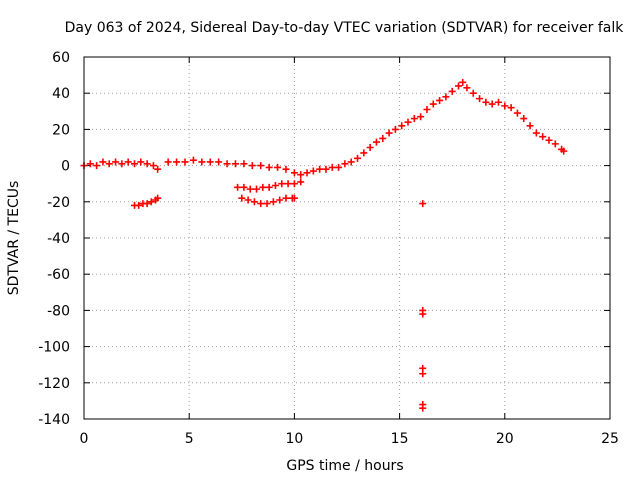 The height and width of the screenshot is (484, 640). Describe the element at coordinates (400, 439) in the screenshot. I see `x-tick-label: 15` at that location.